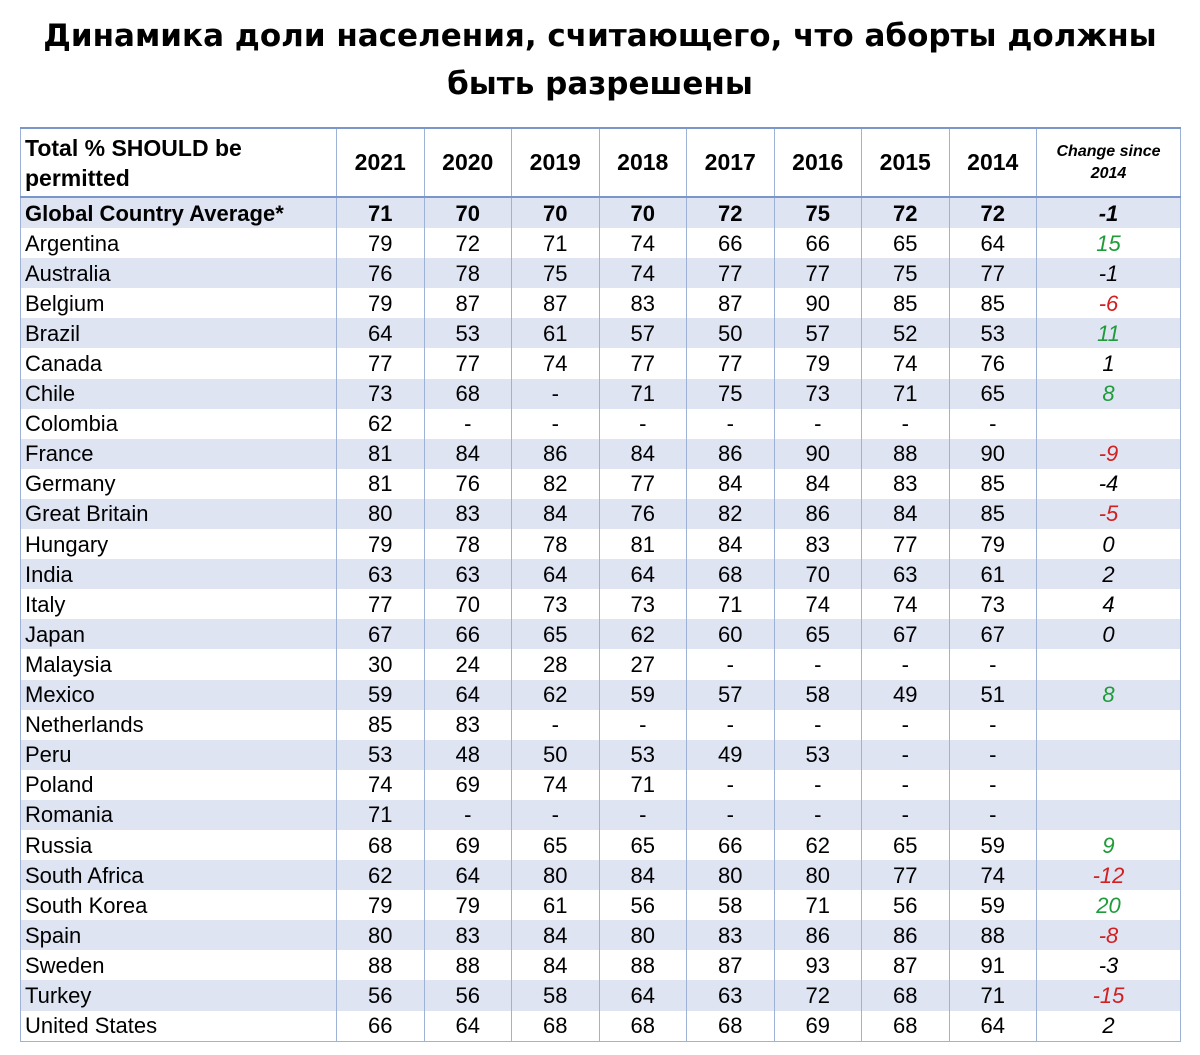 This screenshot has height=1055, width=1200. I want to click on table-row: Hungary 79 78 78 81 84 83 77 79 0, so click(600, 544).